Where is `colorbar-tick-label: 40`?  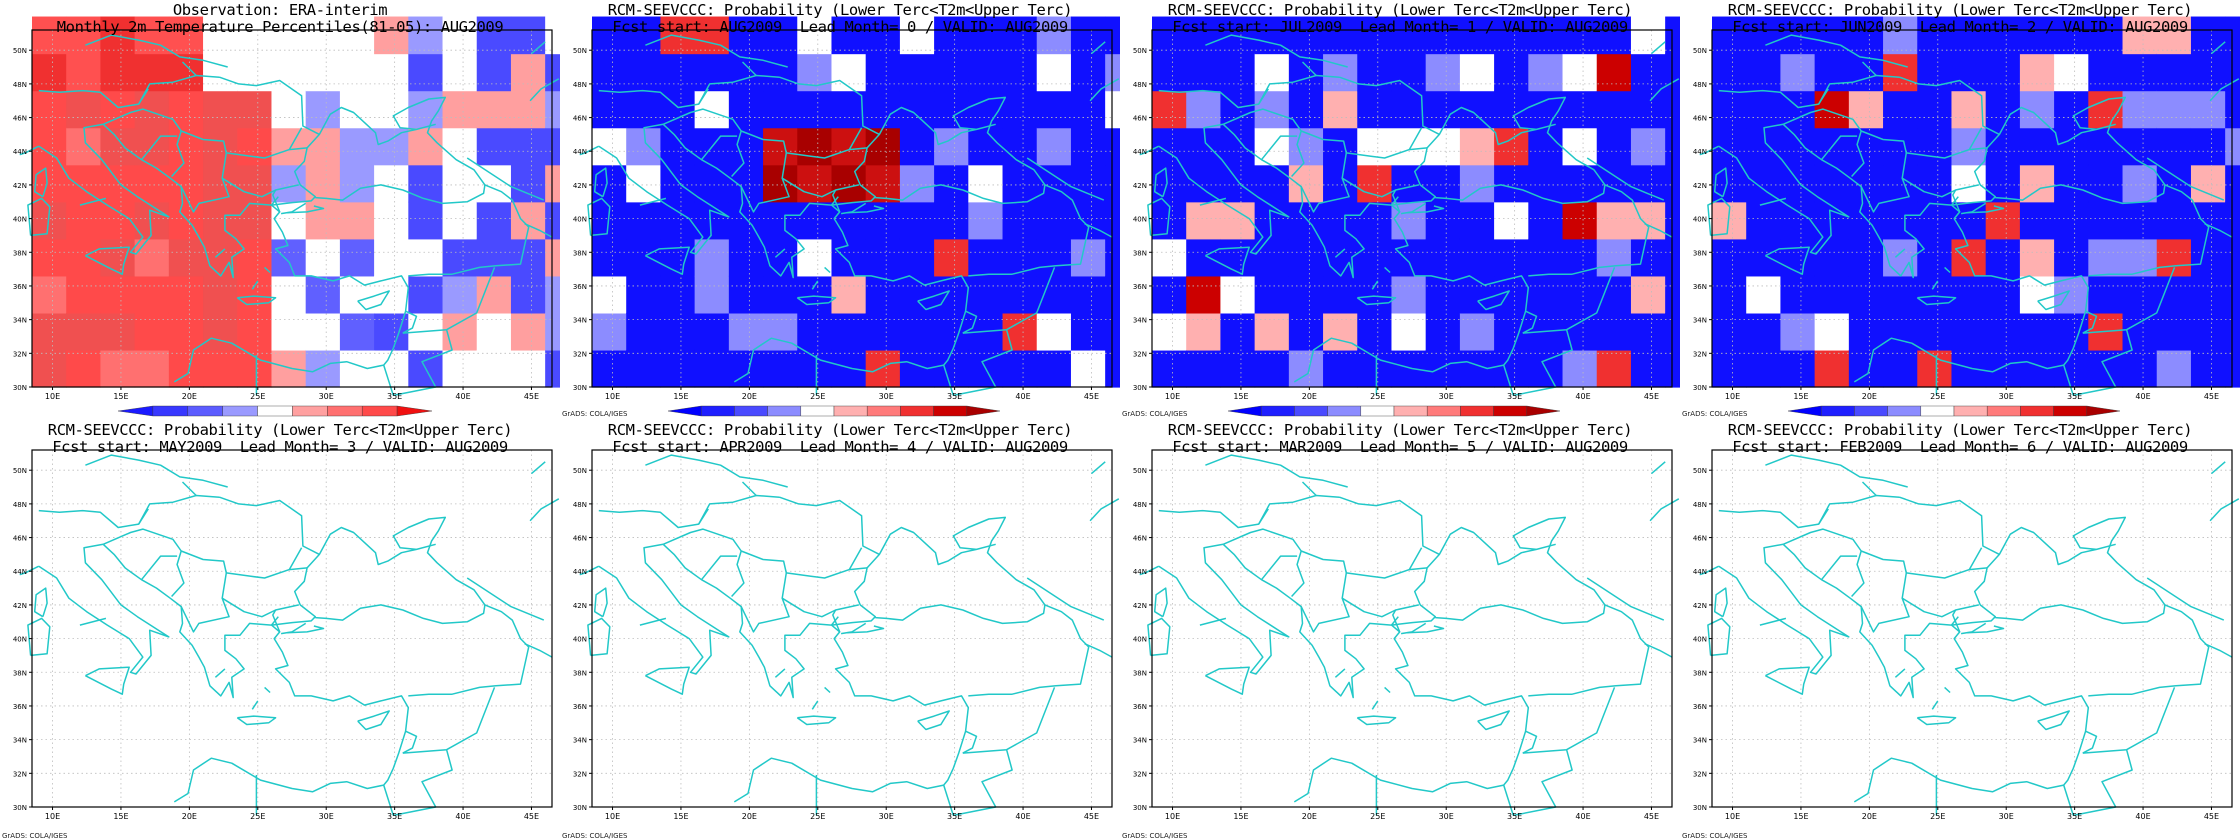
colorbar-tick-label: 40 is located at coordinates (1920, 419).